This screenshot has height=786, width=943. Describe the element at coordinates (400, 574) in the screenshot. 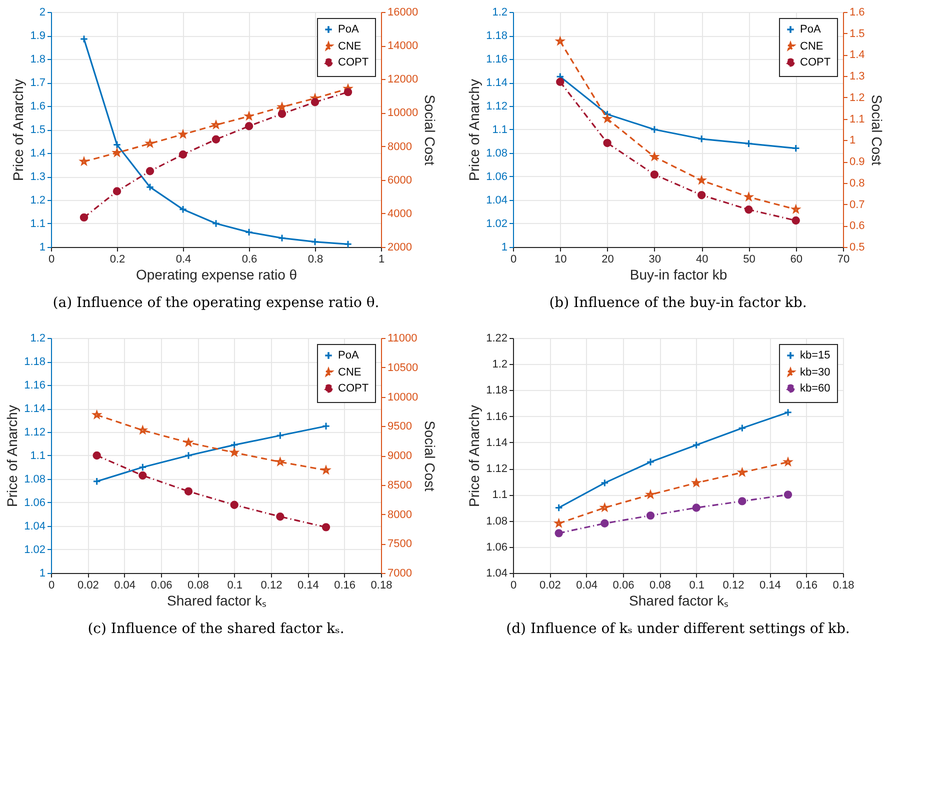

I see `y2-tick-label: 7000` at that location.